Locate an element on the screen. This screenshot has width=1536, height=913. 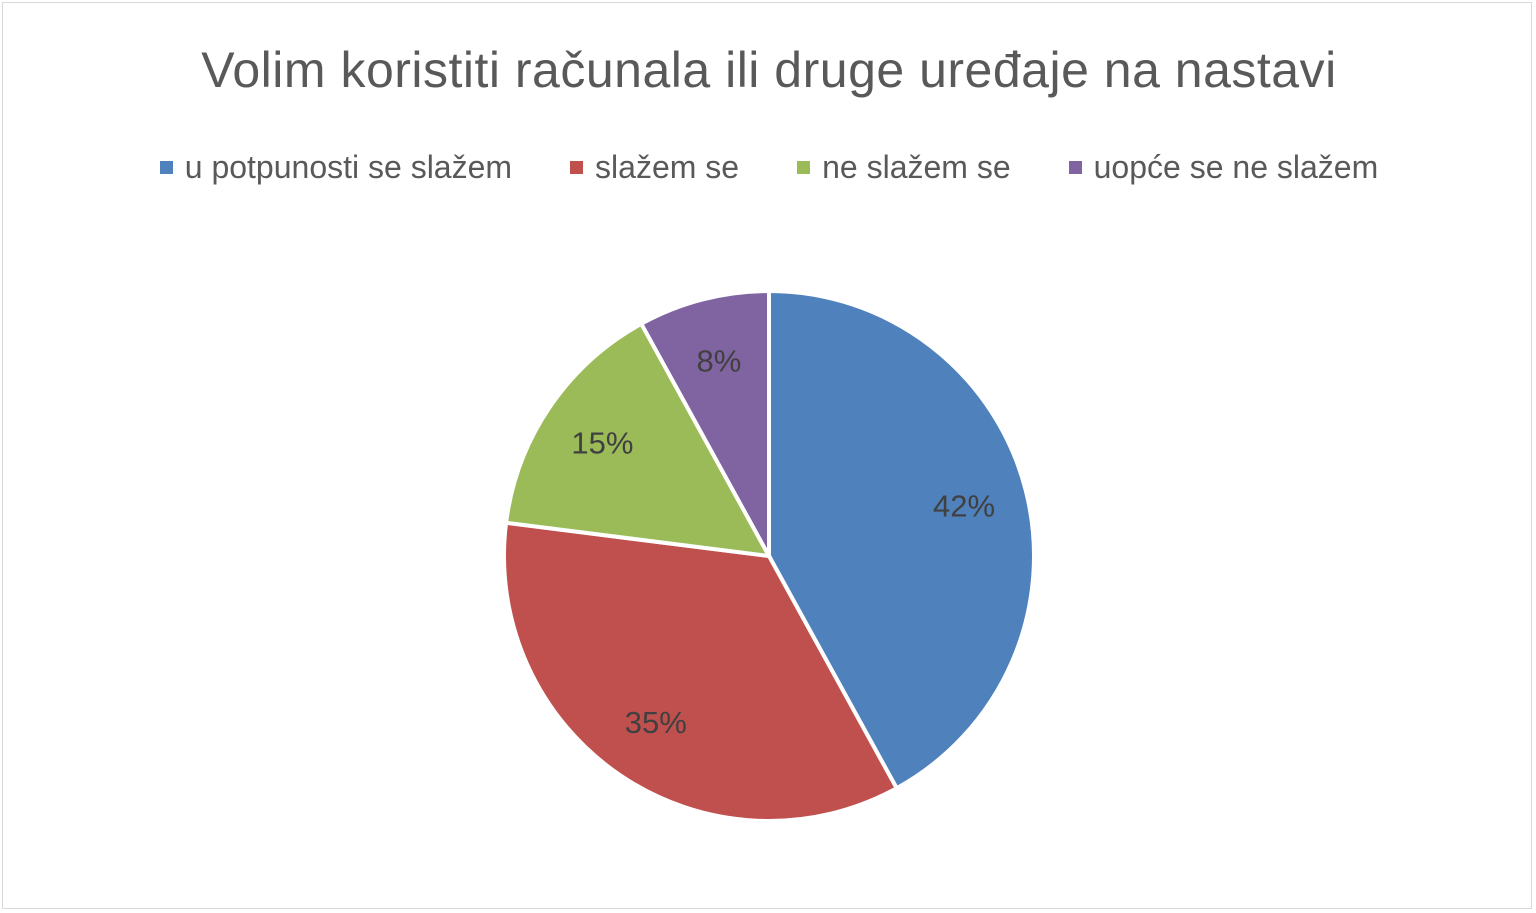
pie-slice-u-potpunosti-se-slazem is located at coordinates (901, 539).